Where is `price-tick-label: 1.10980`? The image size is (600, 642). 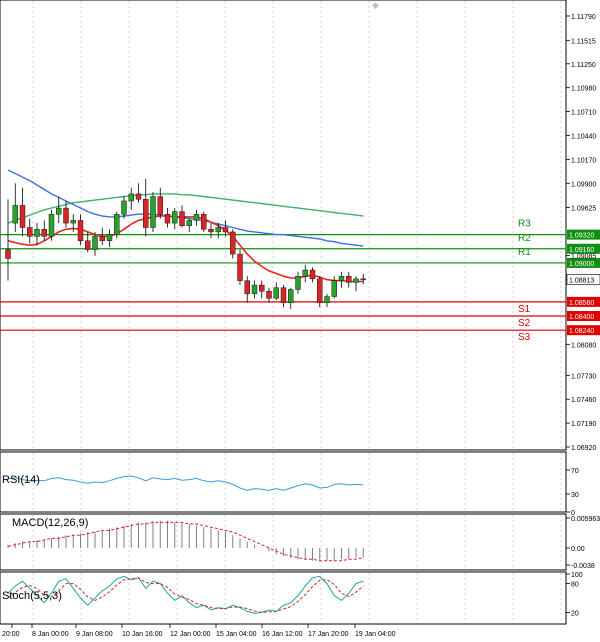 price-tick-label: 1.10980 is located at coordinates (583, 89).